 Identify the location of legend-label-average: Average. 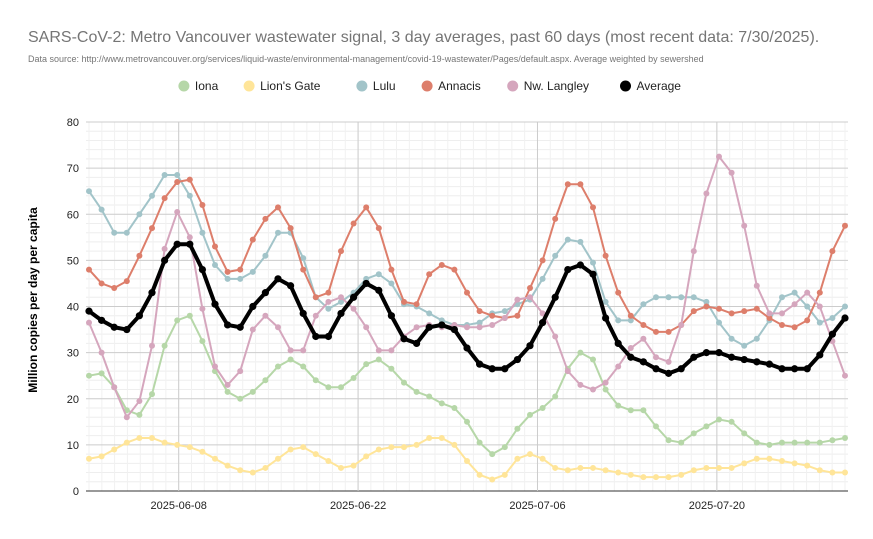
(659, 86).